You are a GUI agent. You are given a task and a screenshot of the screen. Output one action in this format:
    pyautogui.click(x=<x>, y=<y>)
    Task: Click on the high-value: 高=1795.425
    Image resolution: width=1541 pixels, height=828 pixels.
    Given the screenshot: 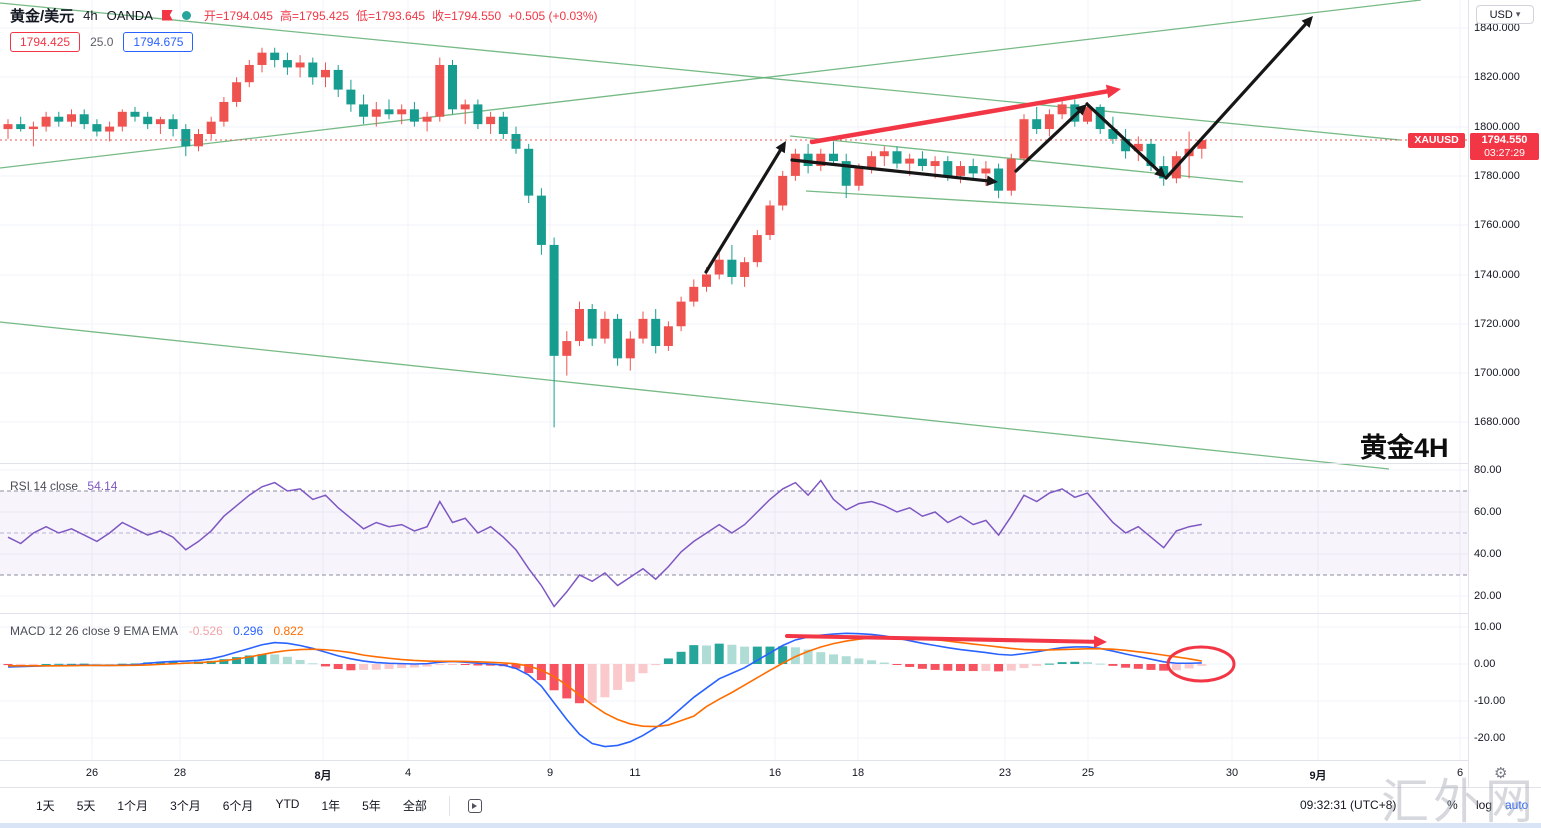 What is the action you would take?
    pyautogui.click(x=314, y=15)
    